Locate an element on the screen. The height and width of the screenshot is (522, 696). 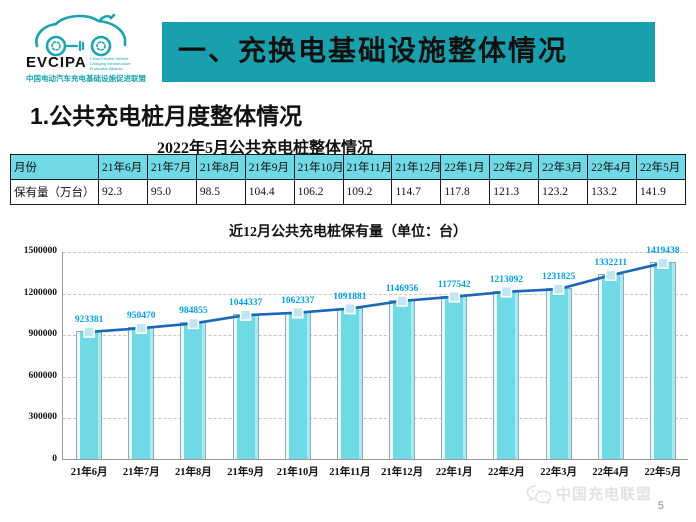
x-axis-label: 21年6月 is located at coordinates (89, 472).